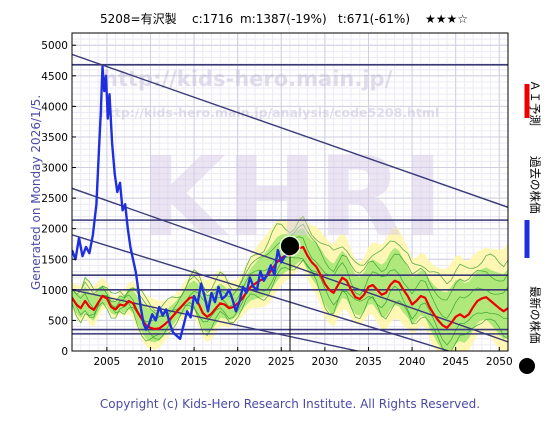 The width and height of the screenshot is (560, 425). Describe the element at coordinates (54, 138) in the screenshot. I see `y-tick-label: 3500` at that location.